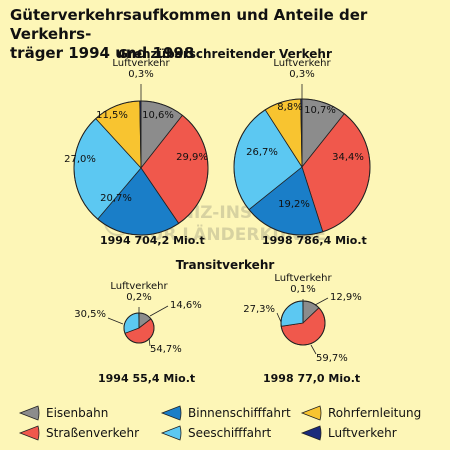 This screenshot has height=450, width=450. I want to click on legend-label: Binnenschifffahrt, so click(239, 413).